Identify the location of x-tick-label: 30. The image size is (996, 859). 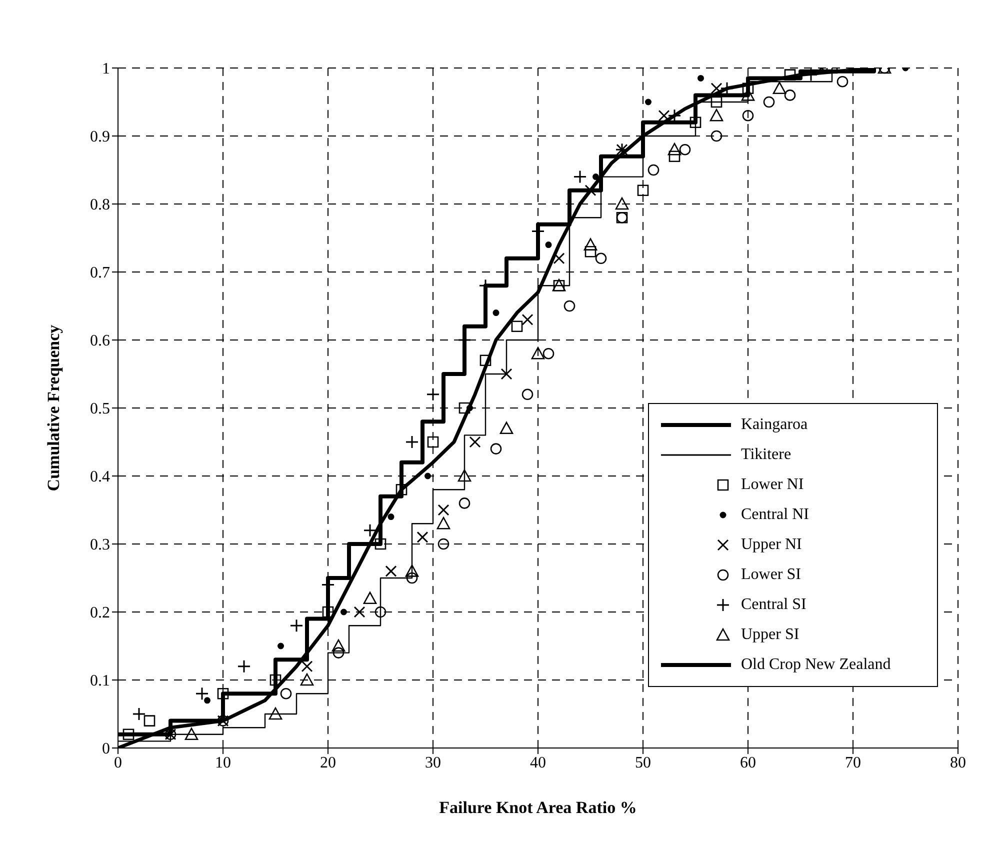
(433, 763).